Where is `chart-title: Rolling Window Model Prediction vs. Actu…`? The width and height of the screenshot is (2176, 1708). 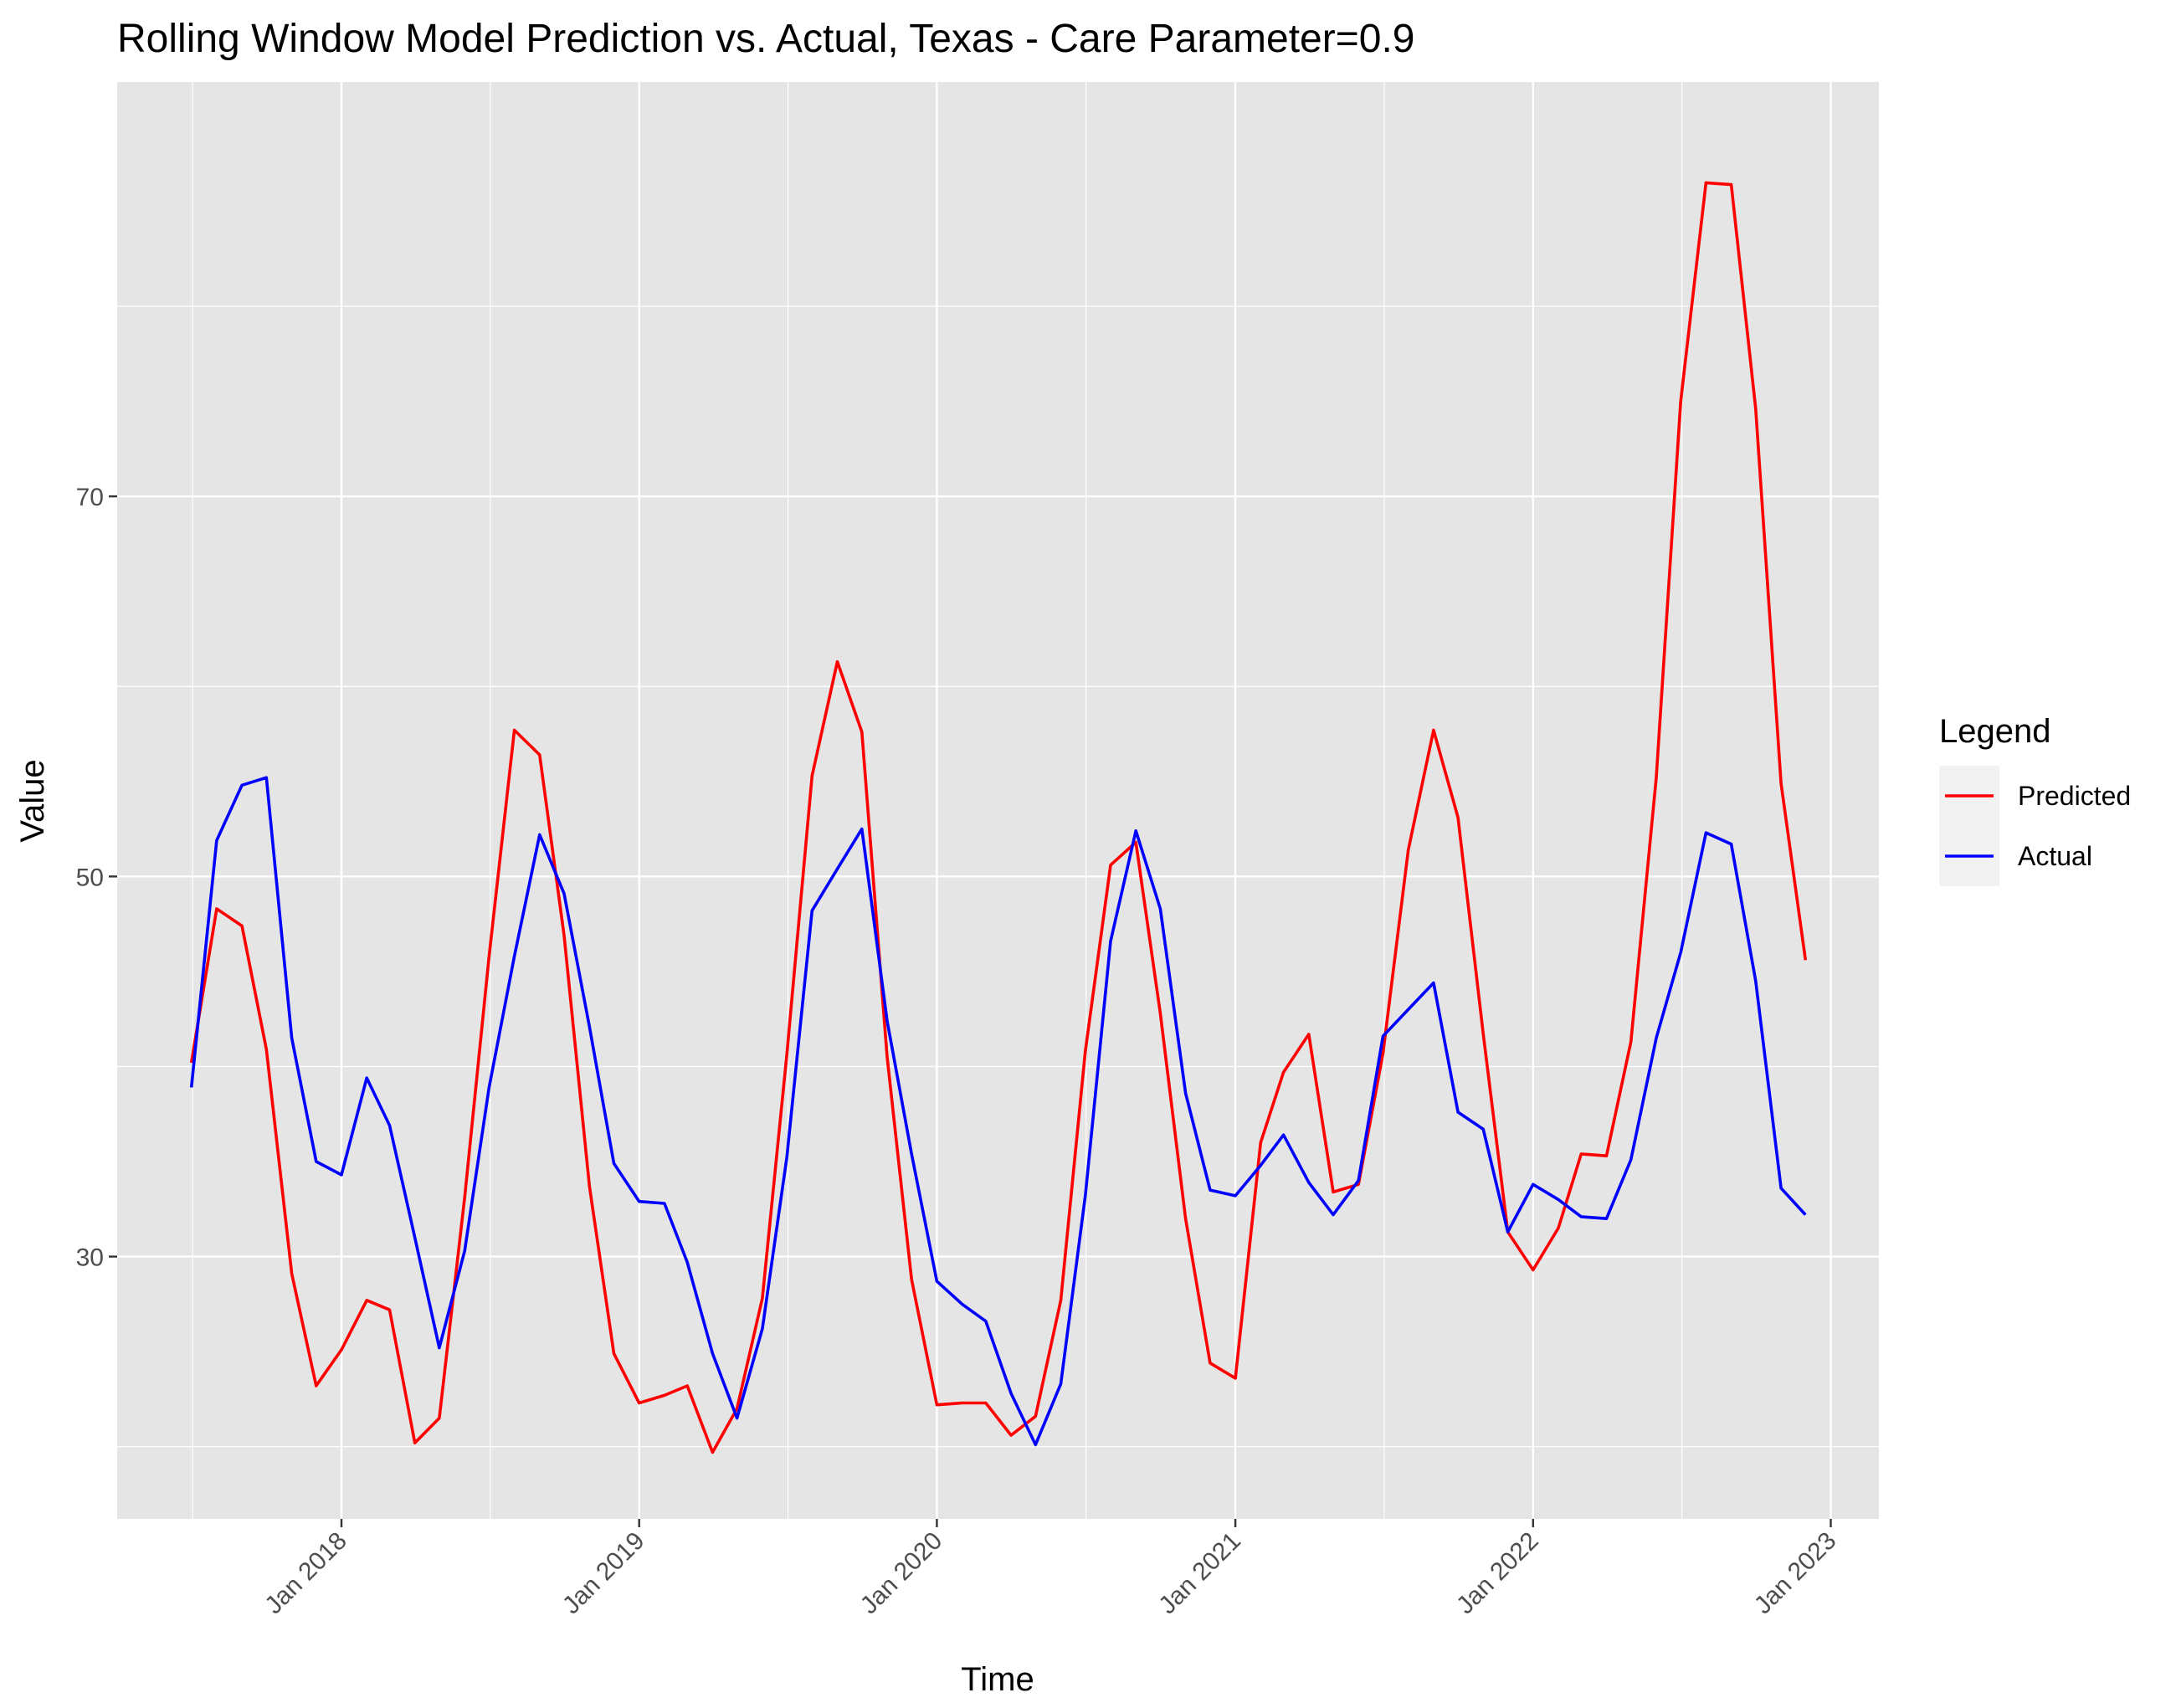 chart-title: Rolling Window Model Prediction vs. Actu… is located at coordinates (765, 39).